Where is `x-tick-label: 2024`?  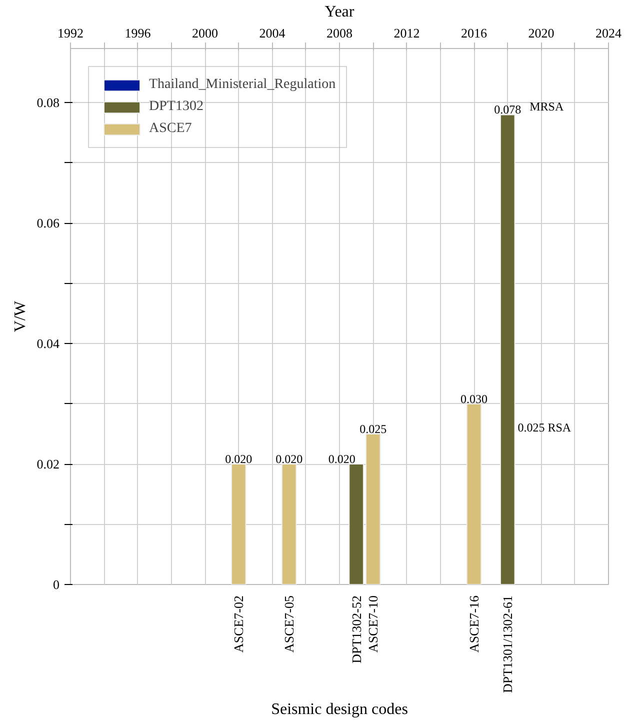 x-tick-label: 2024 is located at coordinates (609, 33).